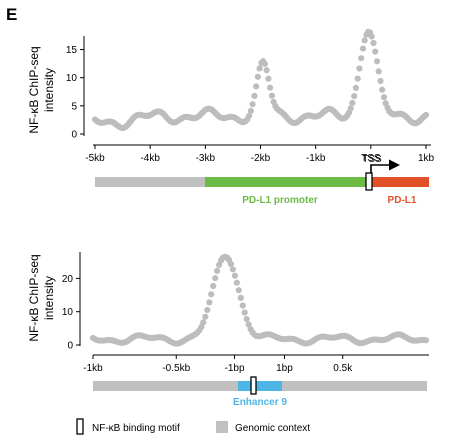 This screenshot has height=446, width=460. Describe the element at coordinates (316, 158) in the screenshot. I see `top-x-tick-label: -1kb` at that location.